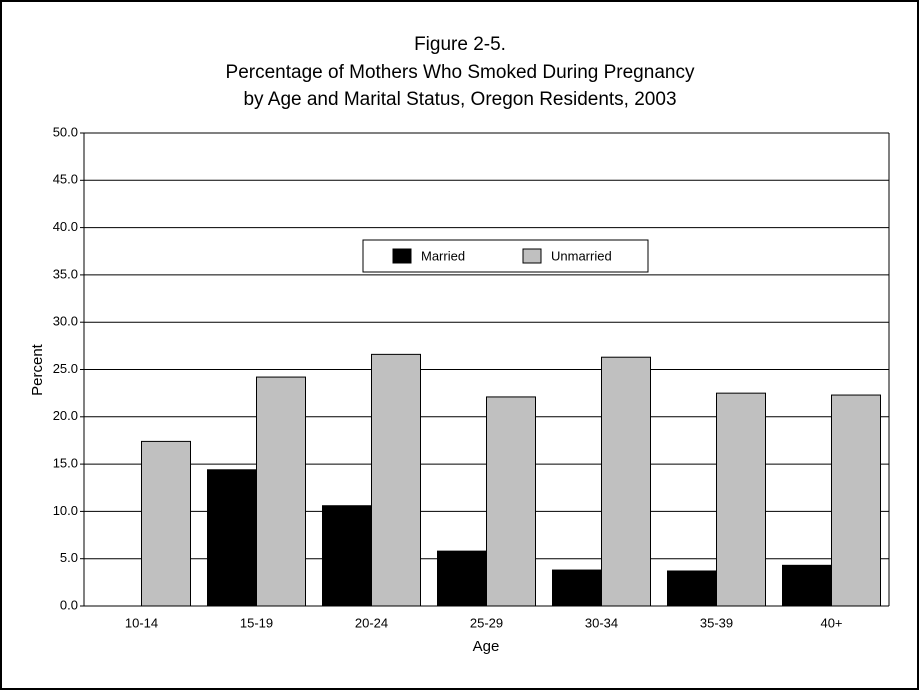  What do you see at coordinates (37, 369) in the screenshot?
I see `y-axis-label: Percent` at bounding box center [37, 369].